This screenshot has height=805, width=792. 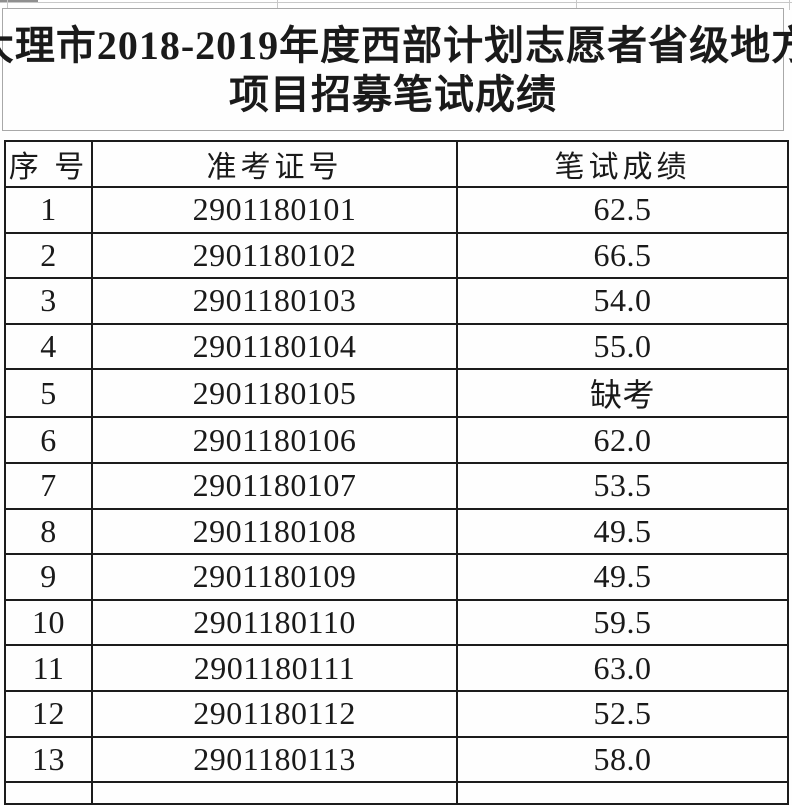 I want to click on table-row: 9 2901180109 49.5, so click(x=396, y=577).